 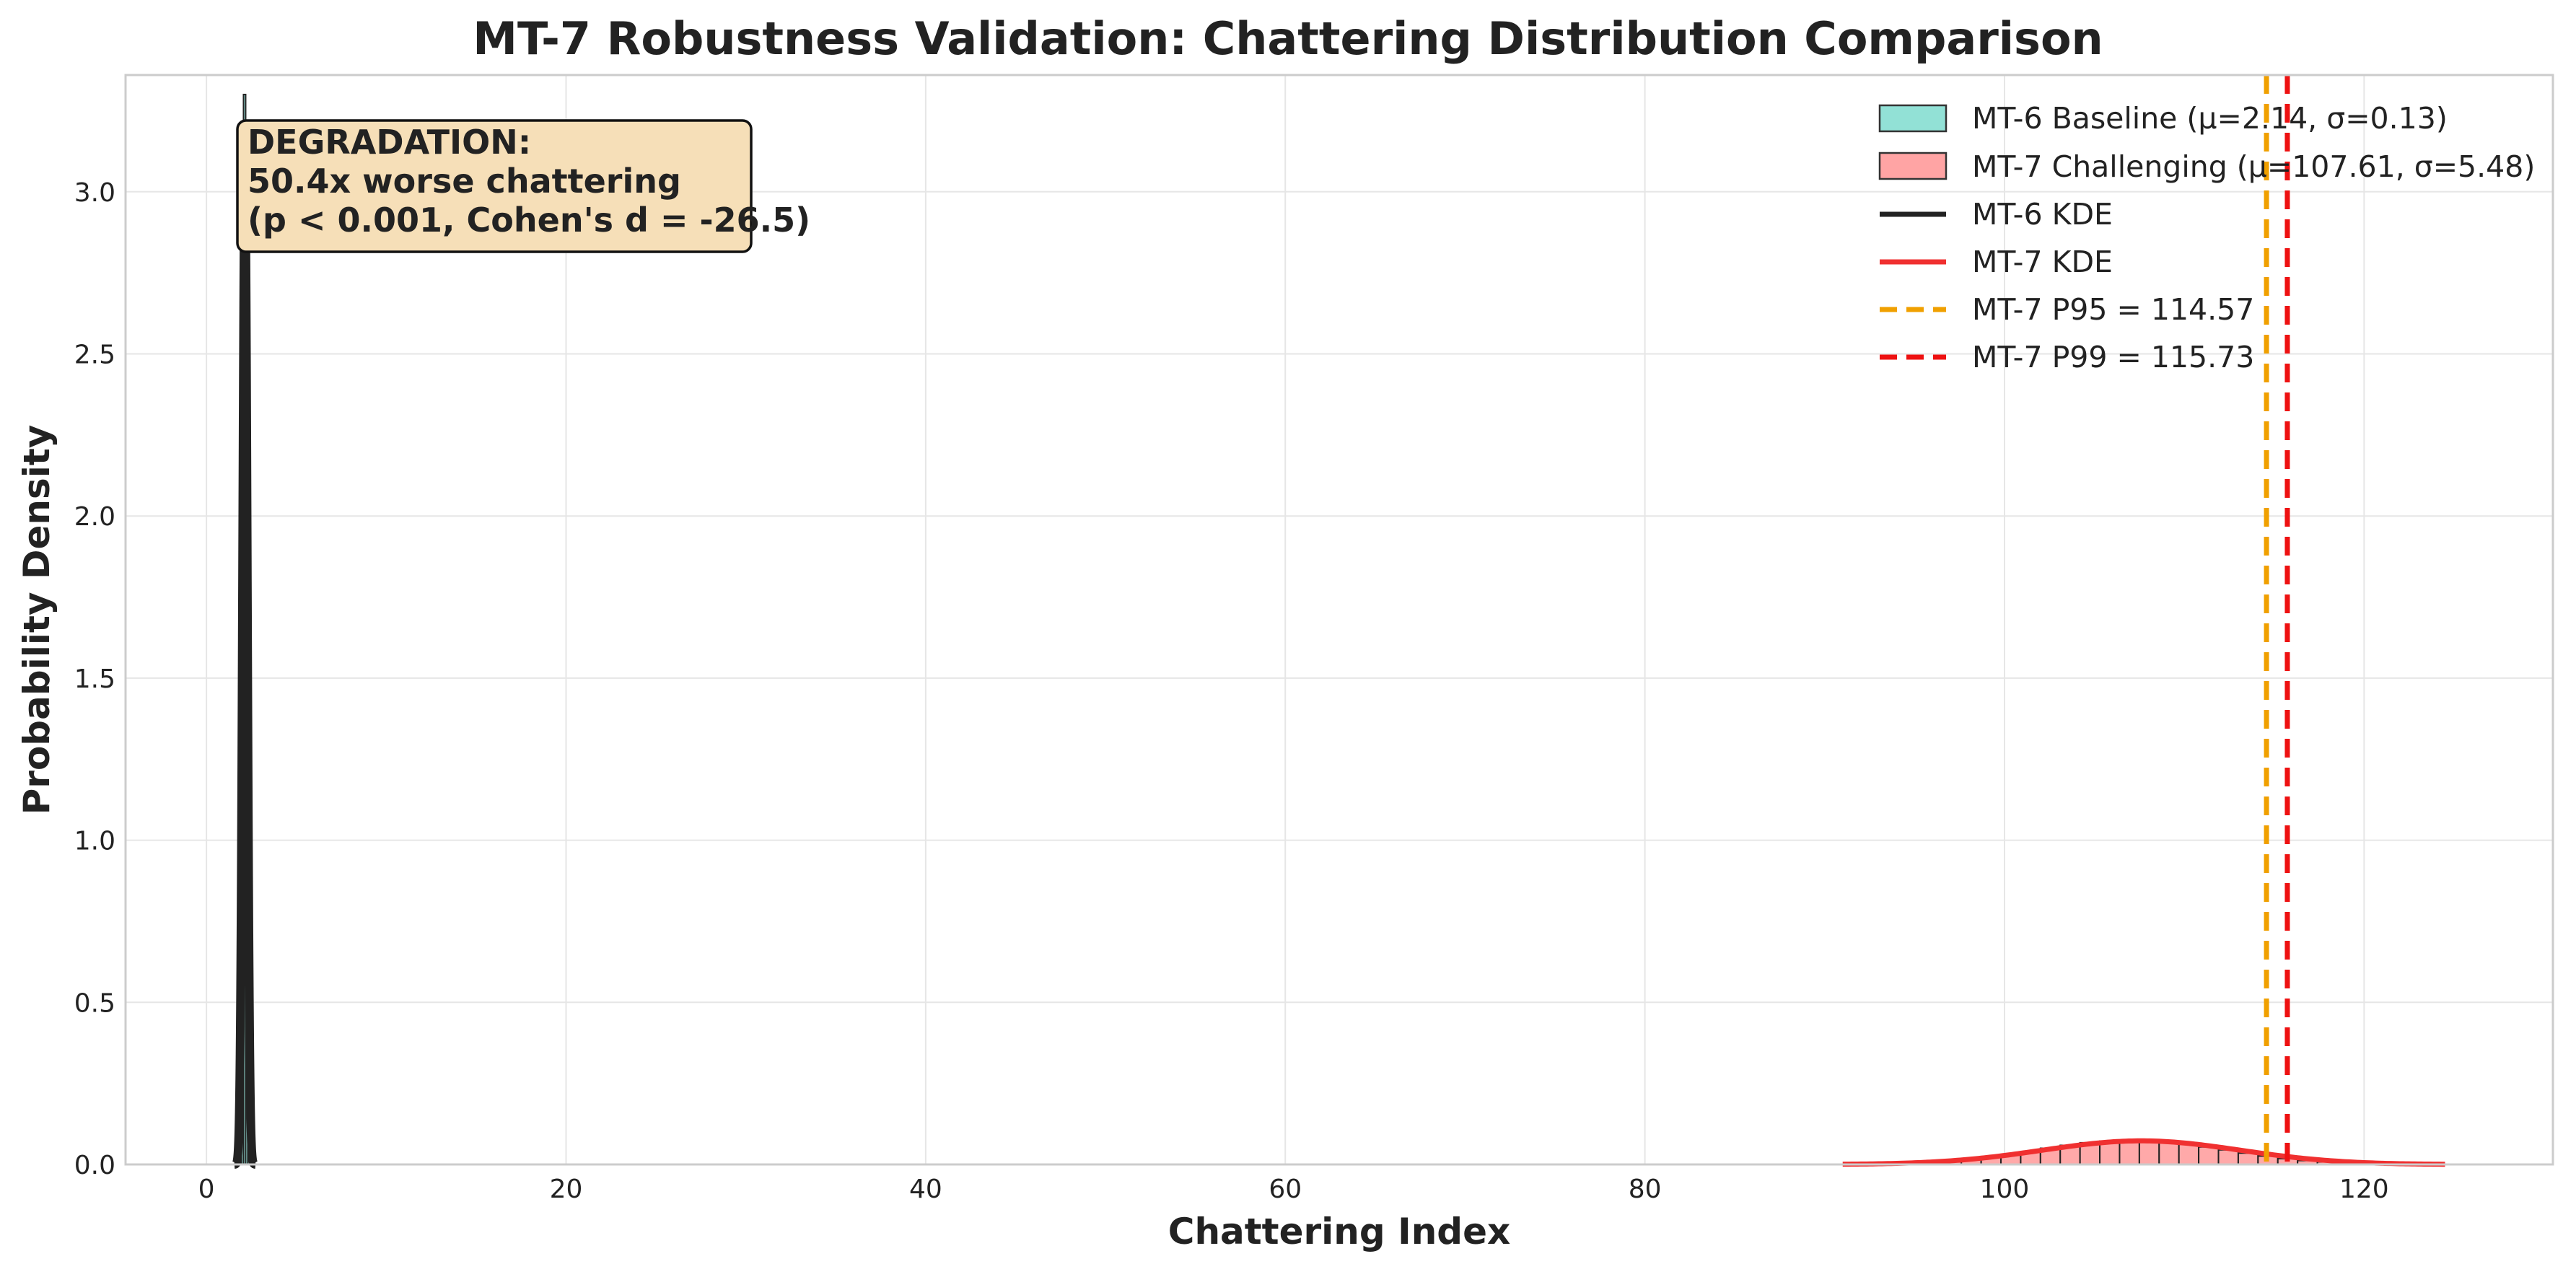 What do you see at coordinates (1913, 166) in the screenshot?
I see `legend-swatch-mt7-challenging` at bounding box center [1913, 166].